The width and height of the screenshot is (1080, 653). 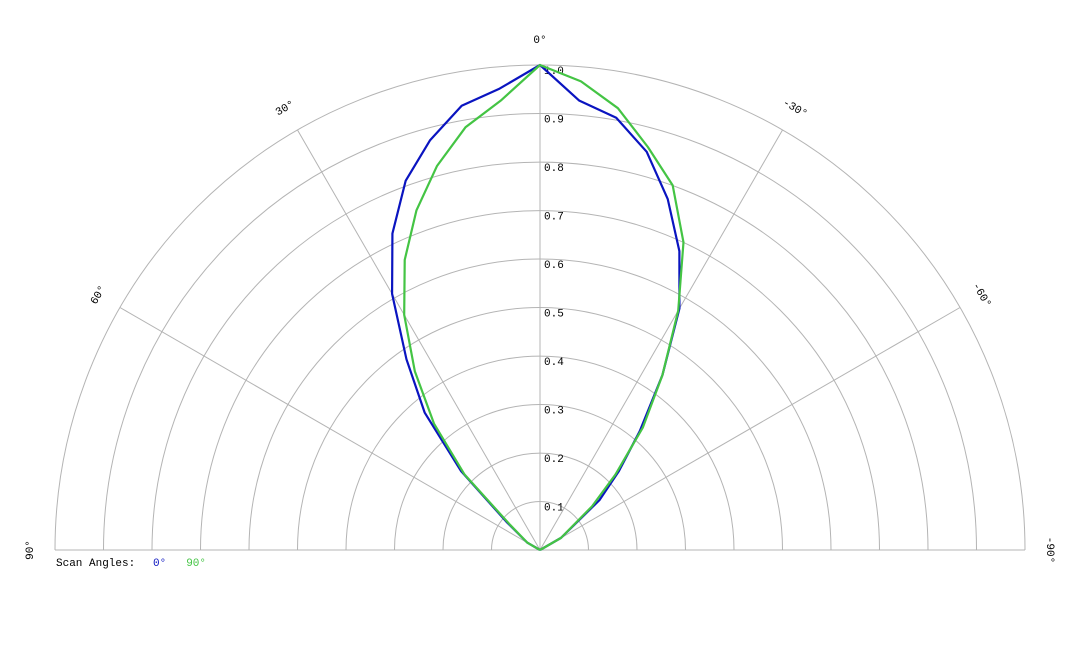 I want to click on r-tick-label: 0.4, so click(x=554, y=363).